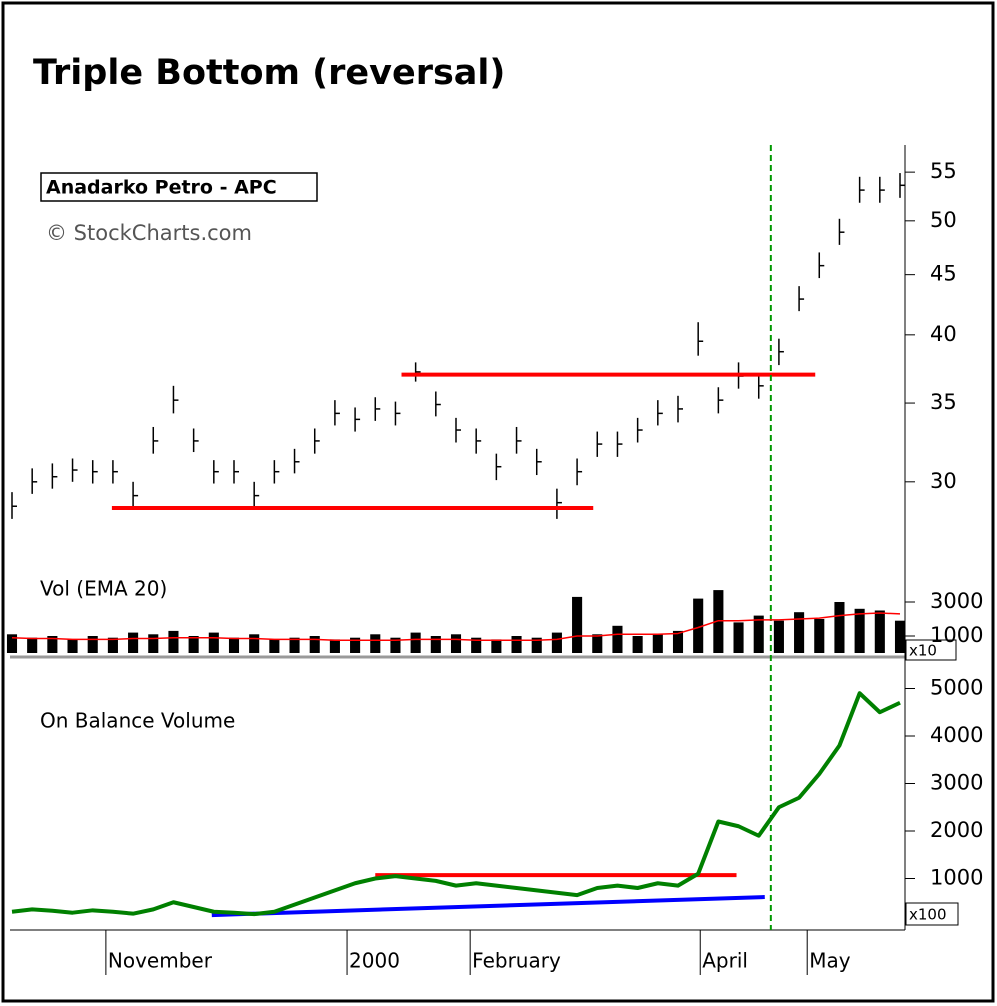  I want to click on trend-line, so click(488, 906).